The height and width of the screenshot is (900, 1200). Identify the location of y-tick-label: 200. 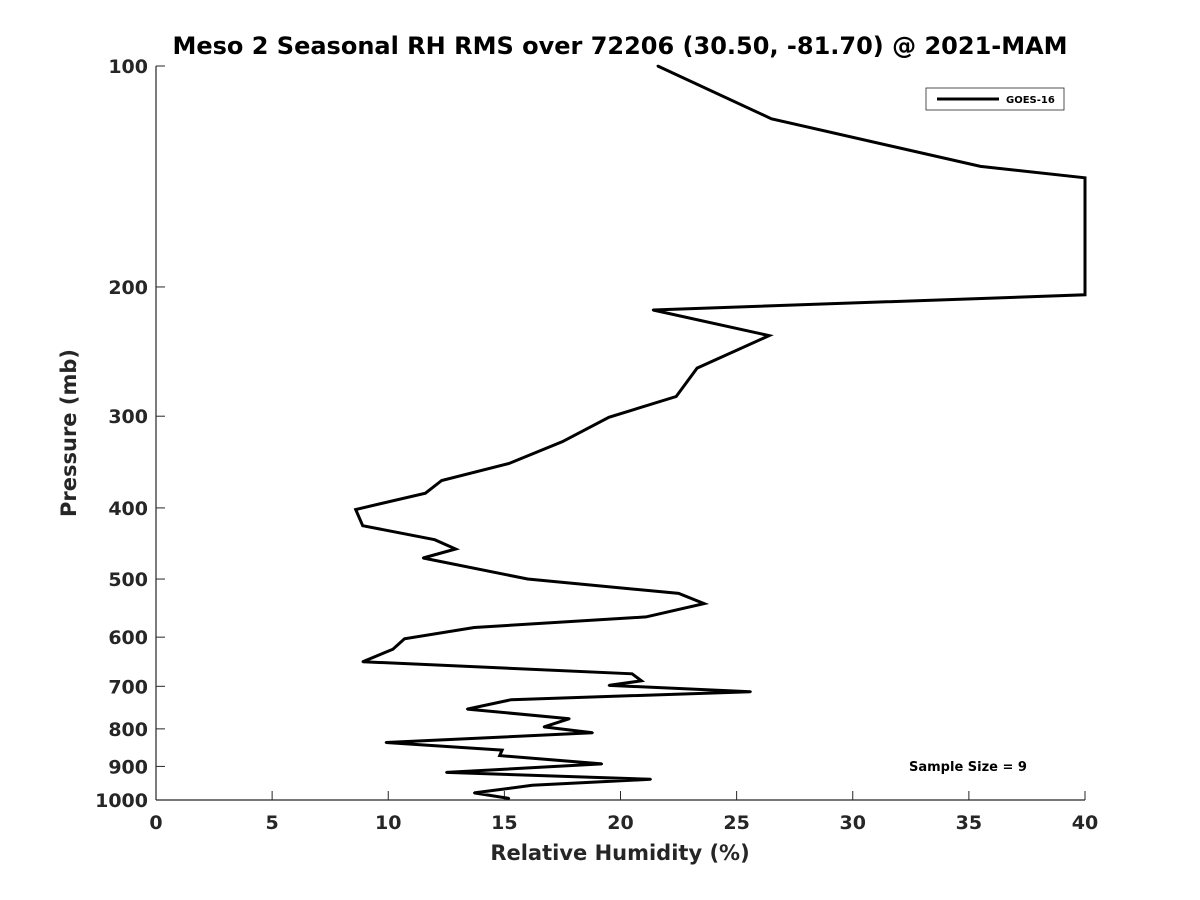
(128, 288).